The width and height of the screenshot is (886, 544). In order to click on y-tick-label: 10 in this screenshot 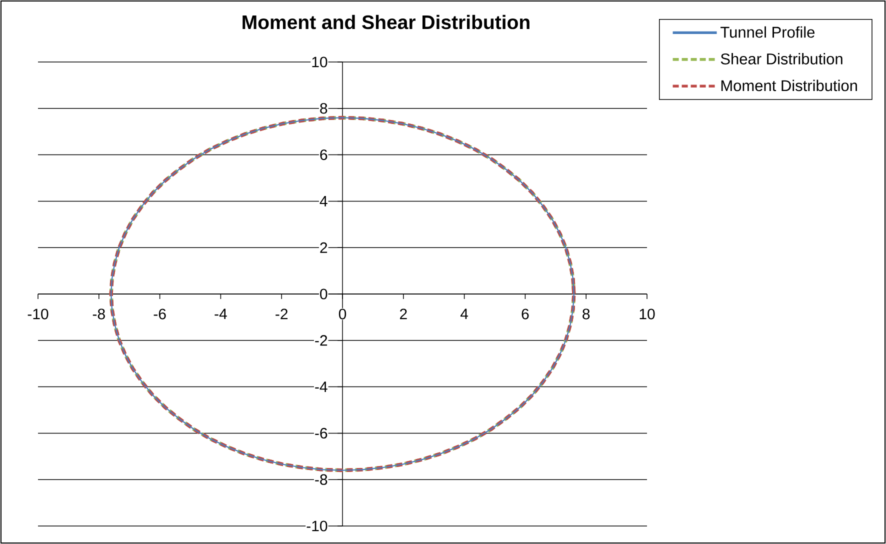, I will do `click(320, 62)`.